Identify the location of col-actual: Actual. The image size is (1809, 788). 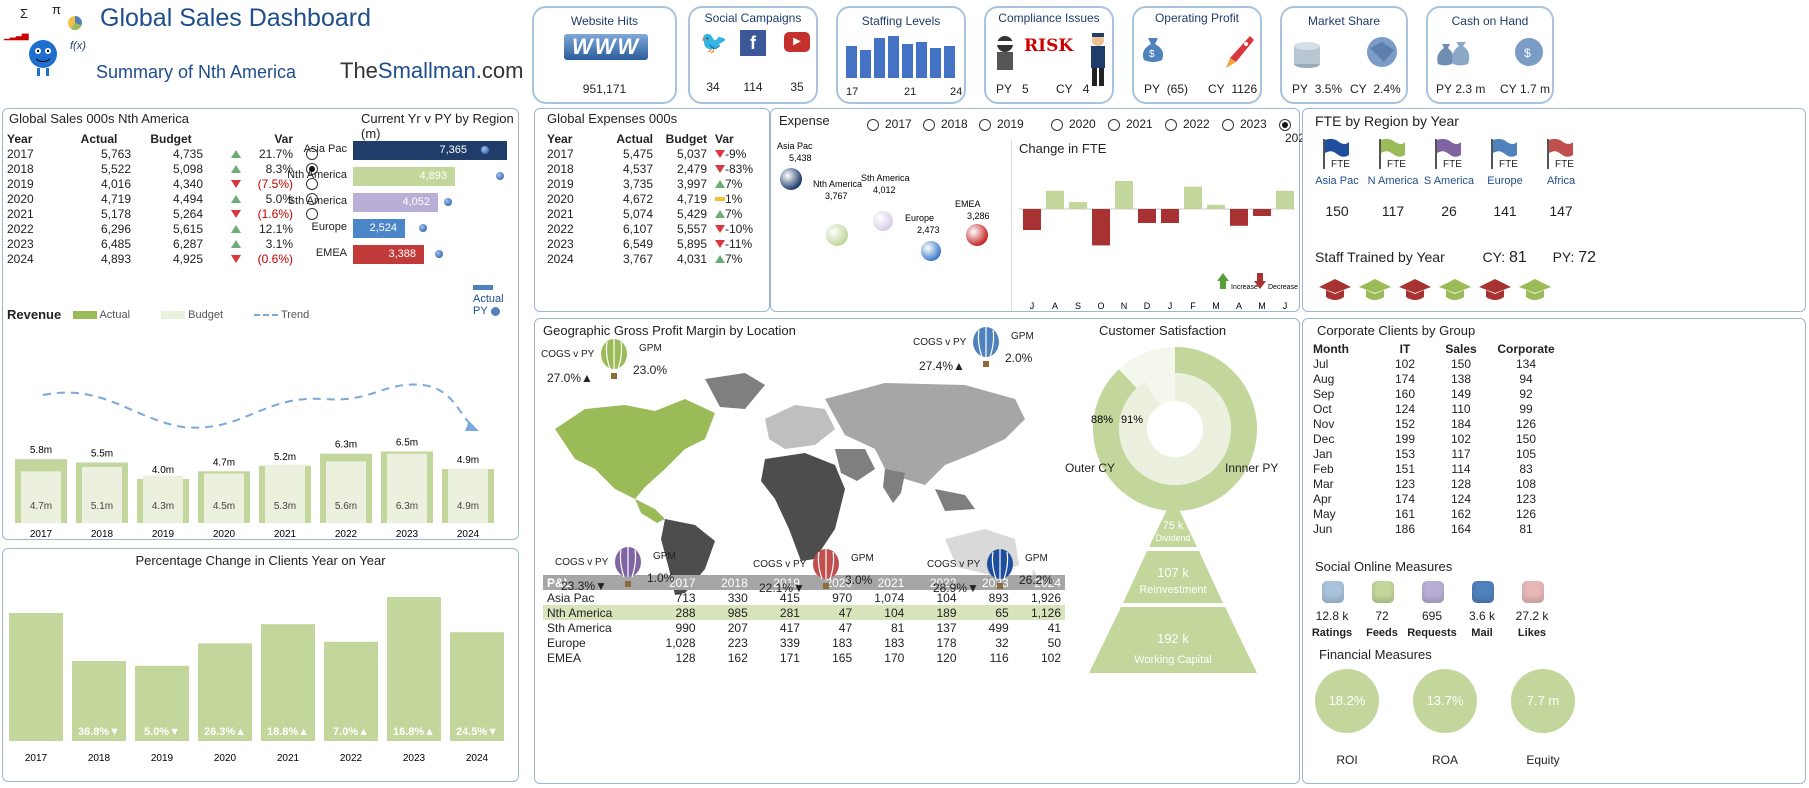
(99, 138).